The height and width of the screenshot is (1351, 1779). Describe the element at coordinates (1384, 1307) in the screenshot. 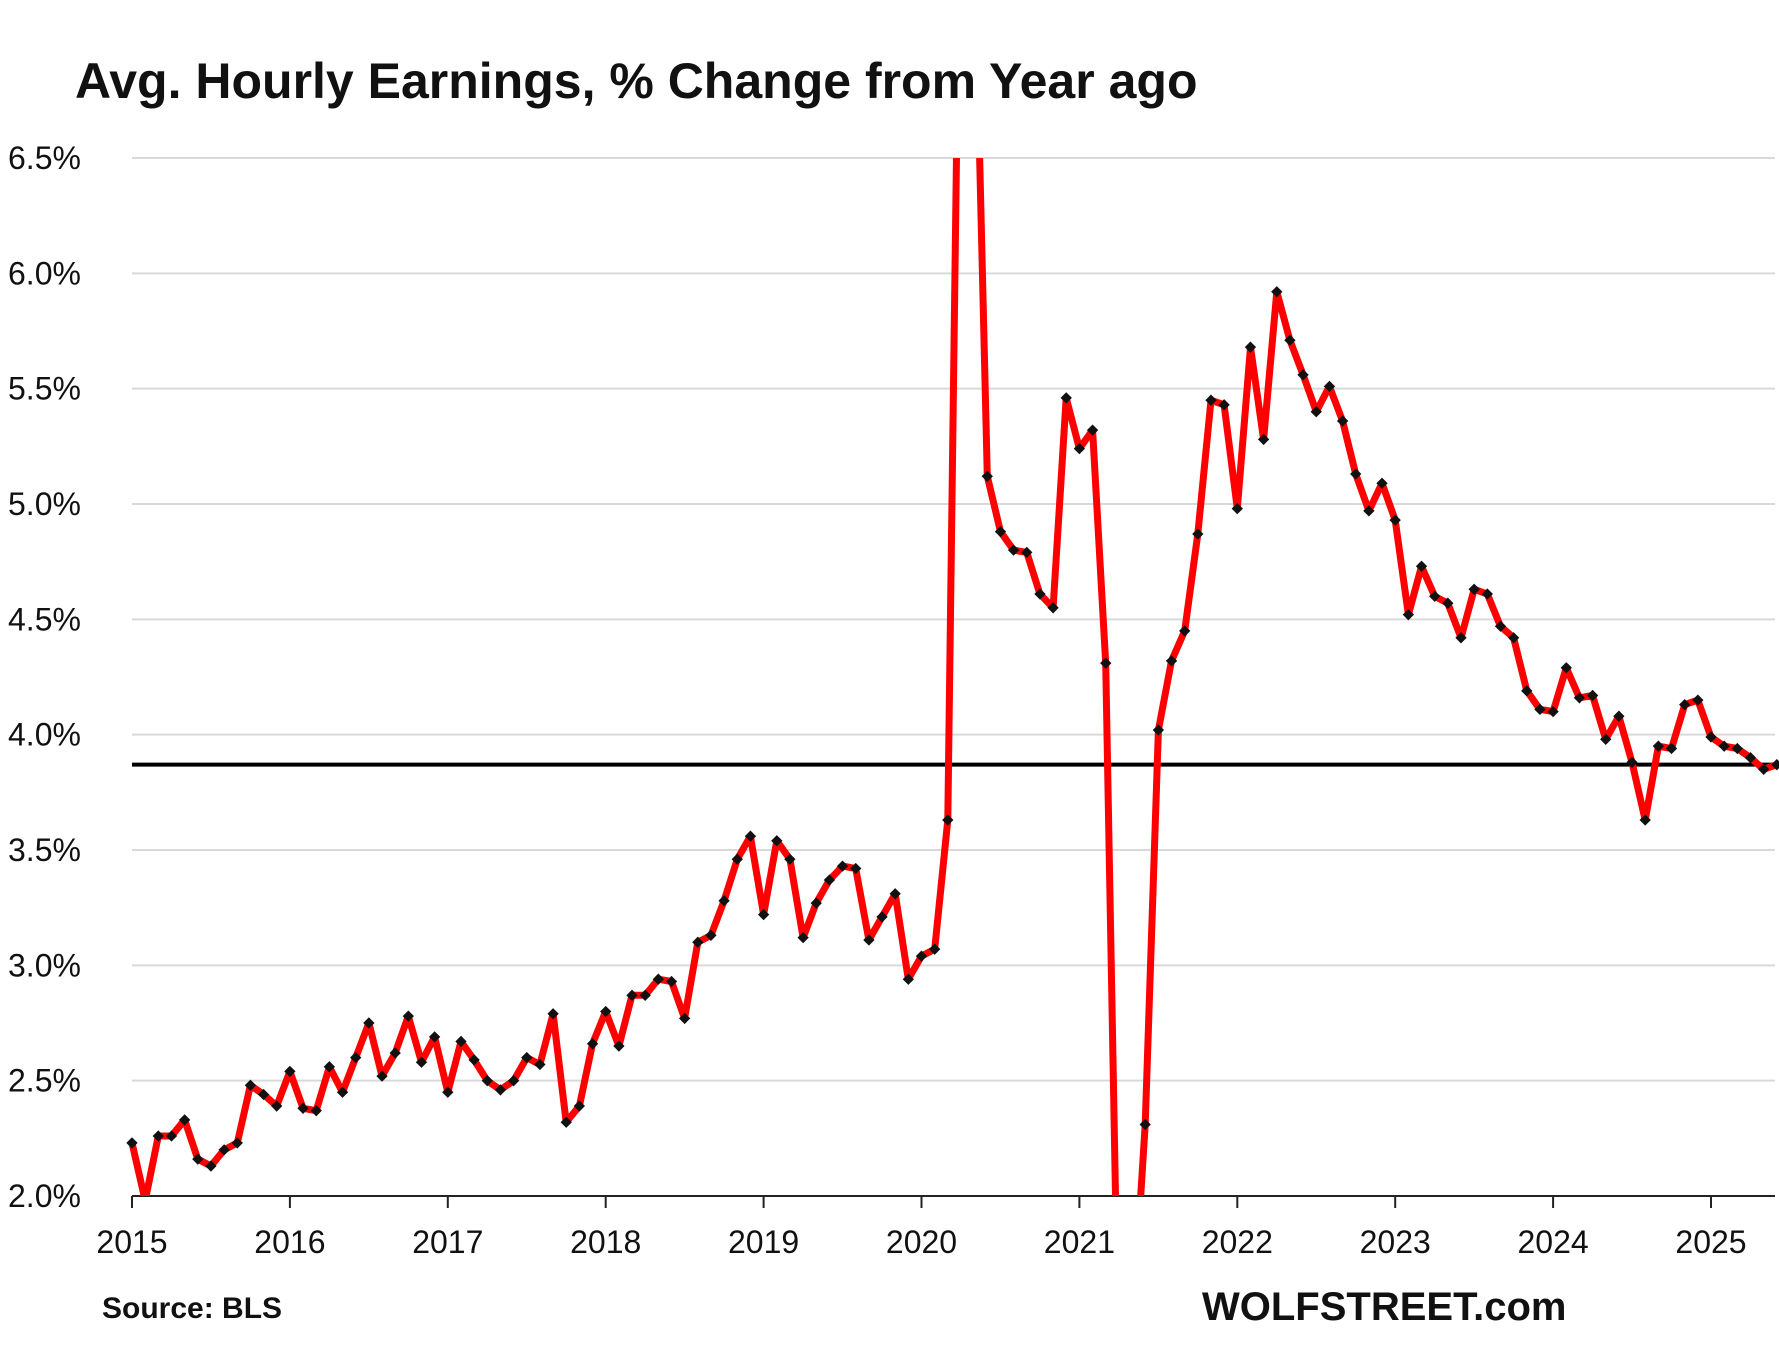

I see `brand-watermark: WOLFSTREET.com` at that location.